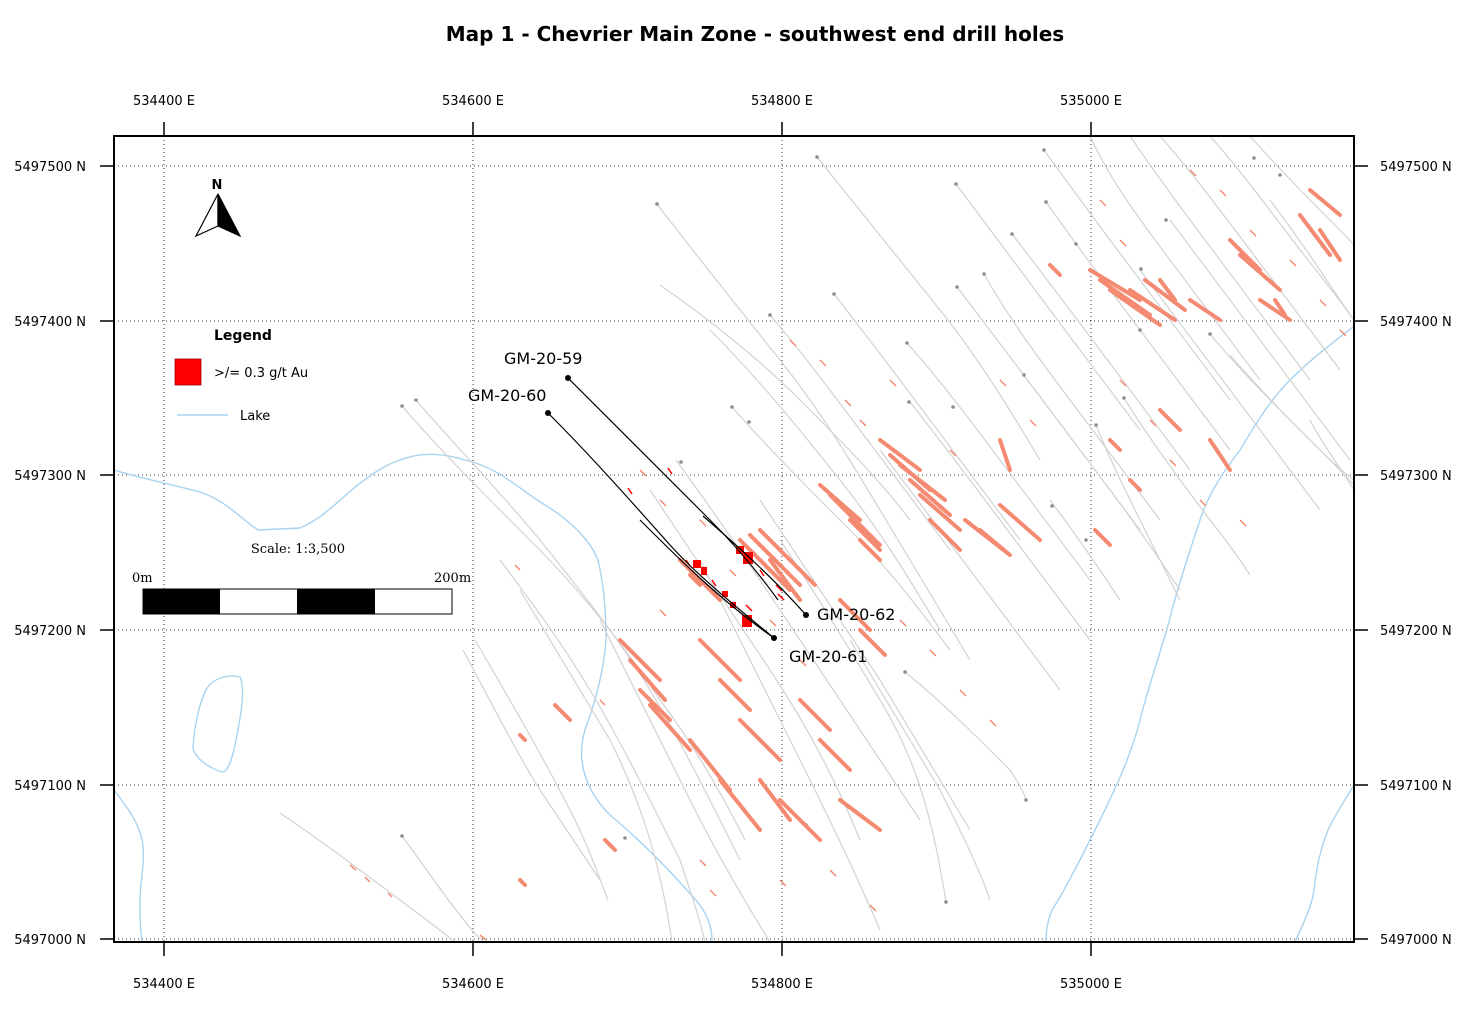  What do you see at coordinates (301, 578) in the screenshot?
I see `scale-bar: Scale: 1:3,500 0m 200m` at bounding box center [301, 578].